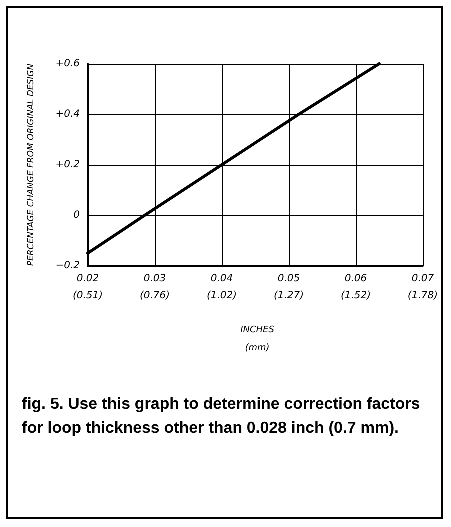 The height and width of the screenshot is (527, 451). What do you see at coordinates (356, 296) in the screenshot?
I see `x2-tick-label: (1.52)` at bounding box center [356, 296].